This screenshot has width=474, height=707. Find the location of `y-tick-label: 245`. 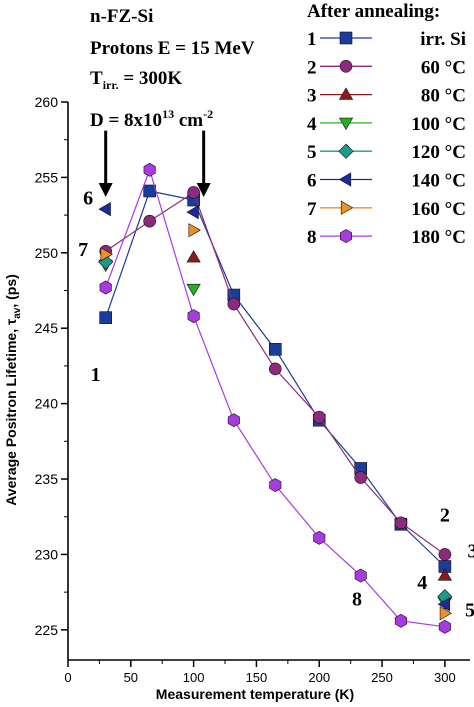

y-tick-label: 245 is located at coordinates (47, 328).